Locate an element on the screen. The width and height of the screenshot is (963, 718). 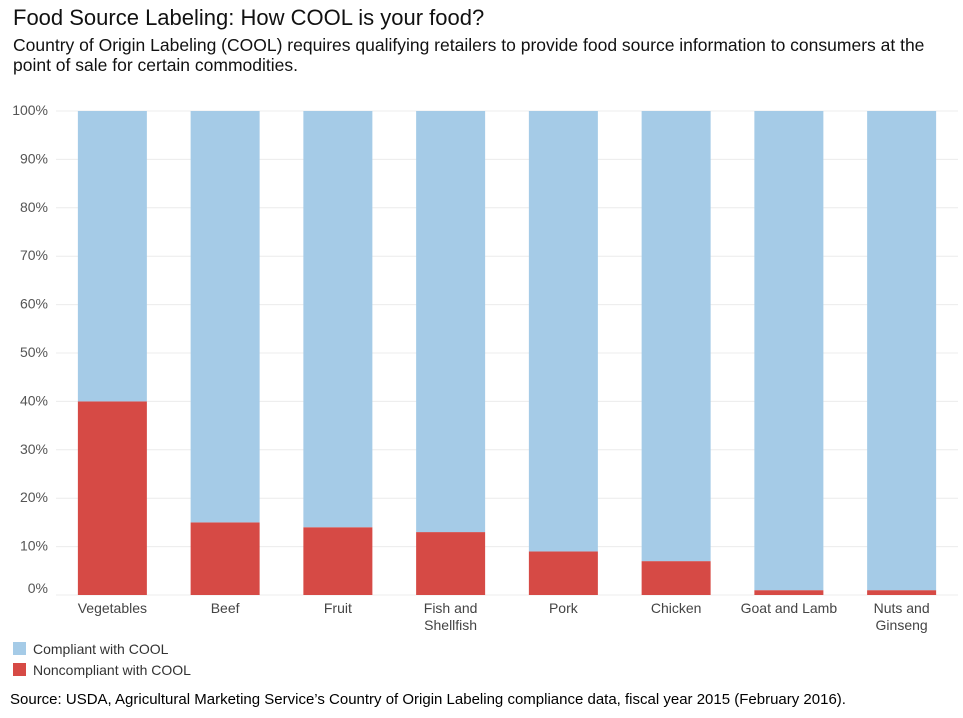
y-tick-label: 90% is located at coordinates (34, 158).